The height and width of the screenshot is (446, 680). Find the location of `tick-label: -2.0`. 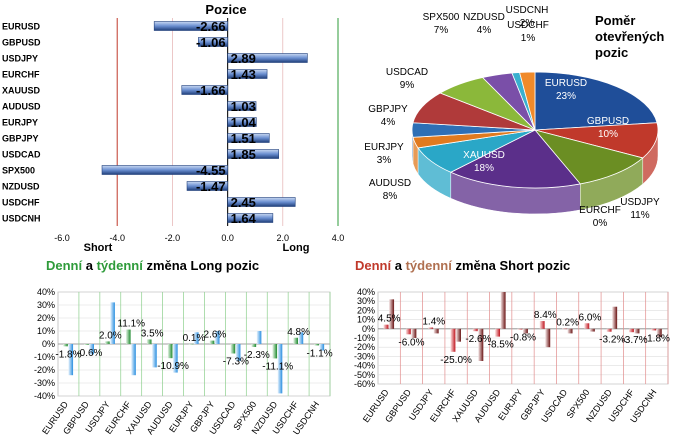

tick-label: -2.0 is located at coordinates (173, 238).